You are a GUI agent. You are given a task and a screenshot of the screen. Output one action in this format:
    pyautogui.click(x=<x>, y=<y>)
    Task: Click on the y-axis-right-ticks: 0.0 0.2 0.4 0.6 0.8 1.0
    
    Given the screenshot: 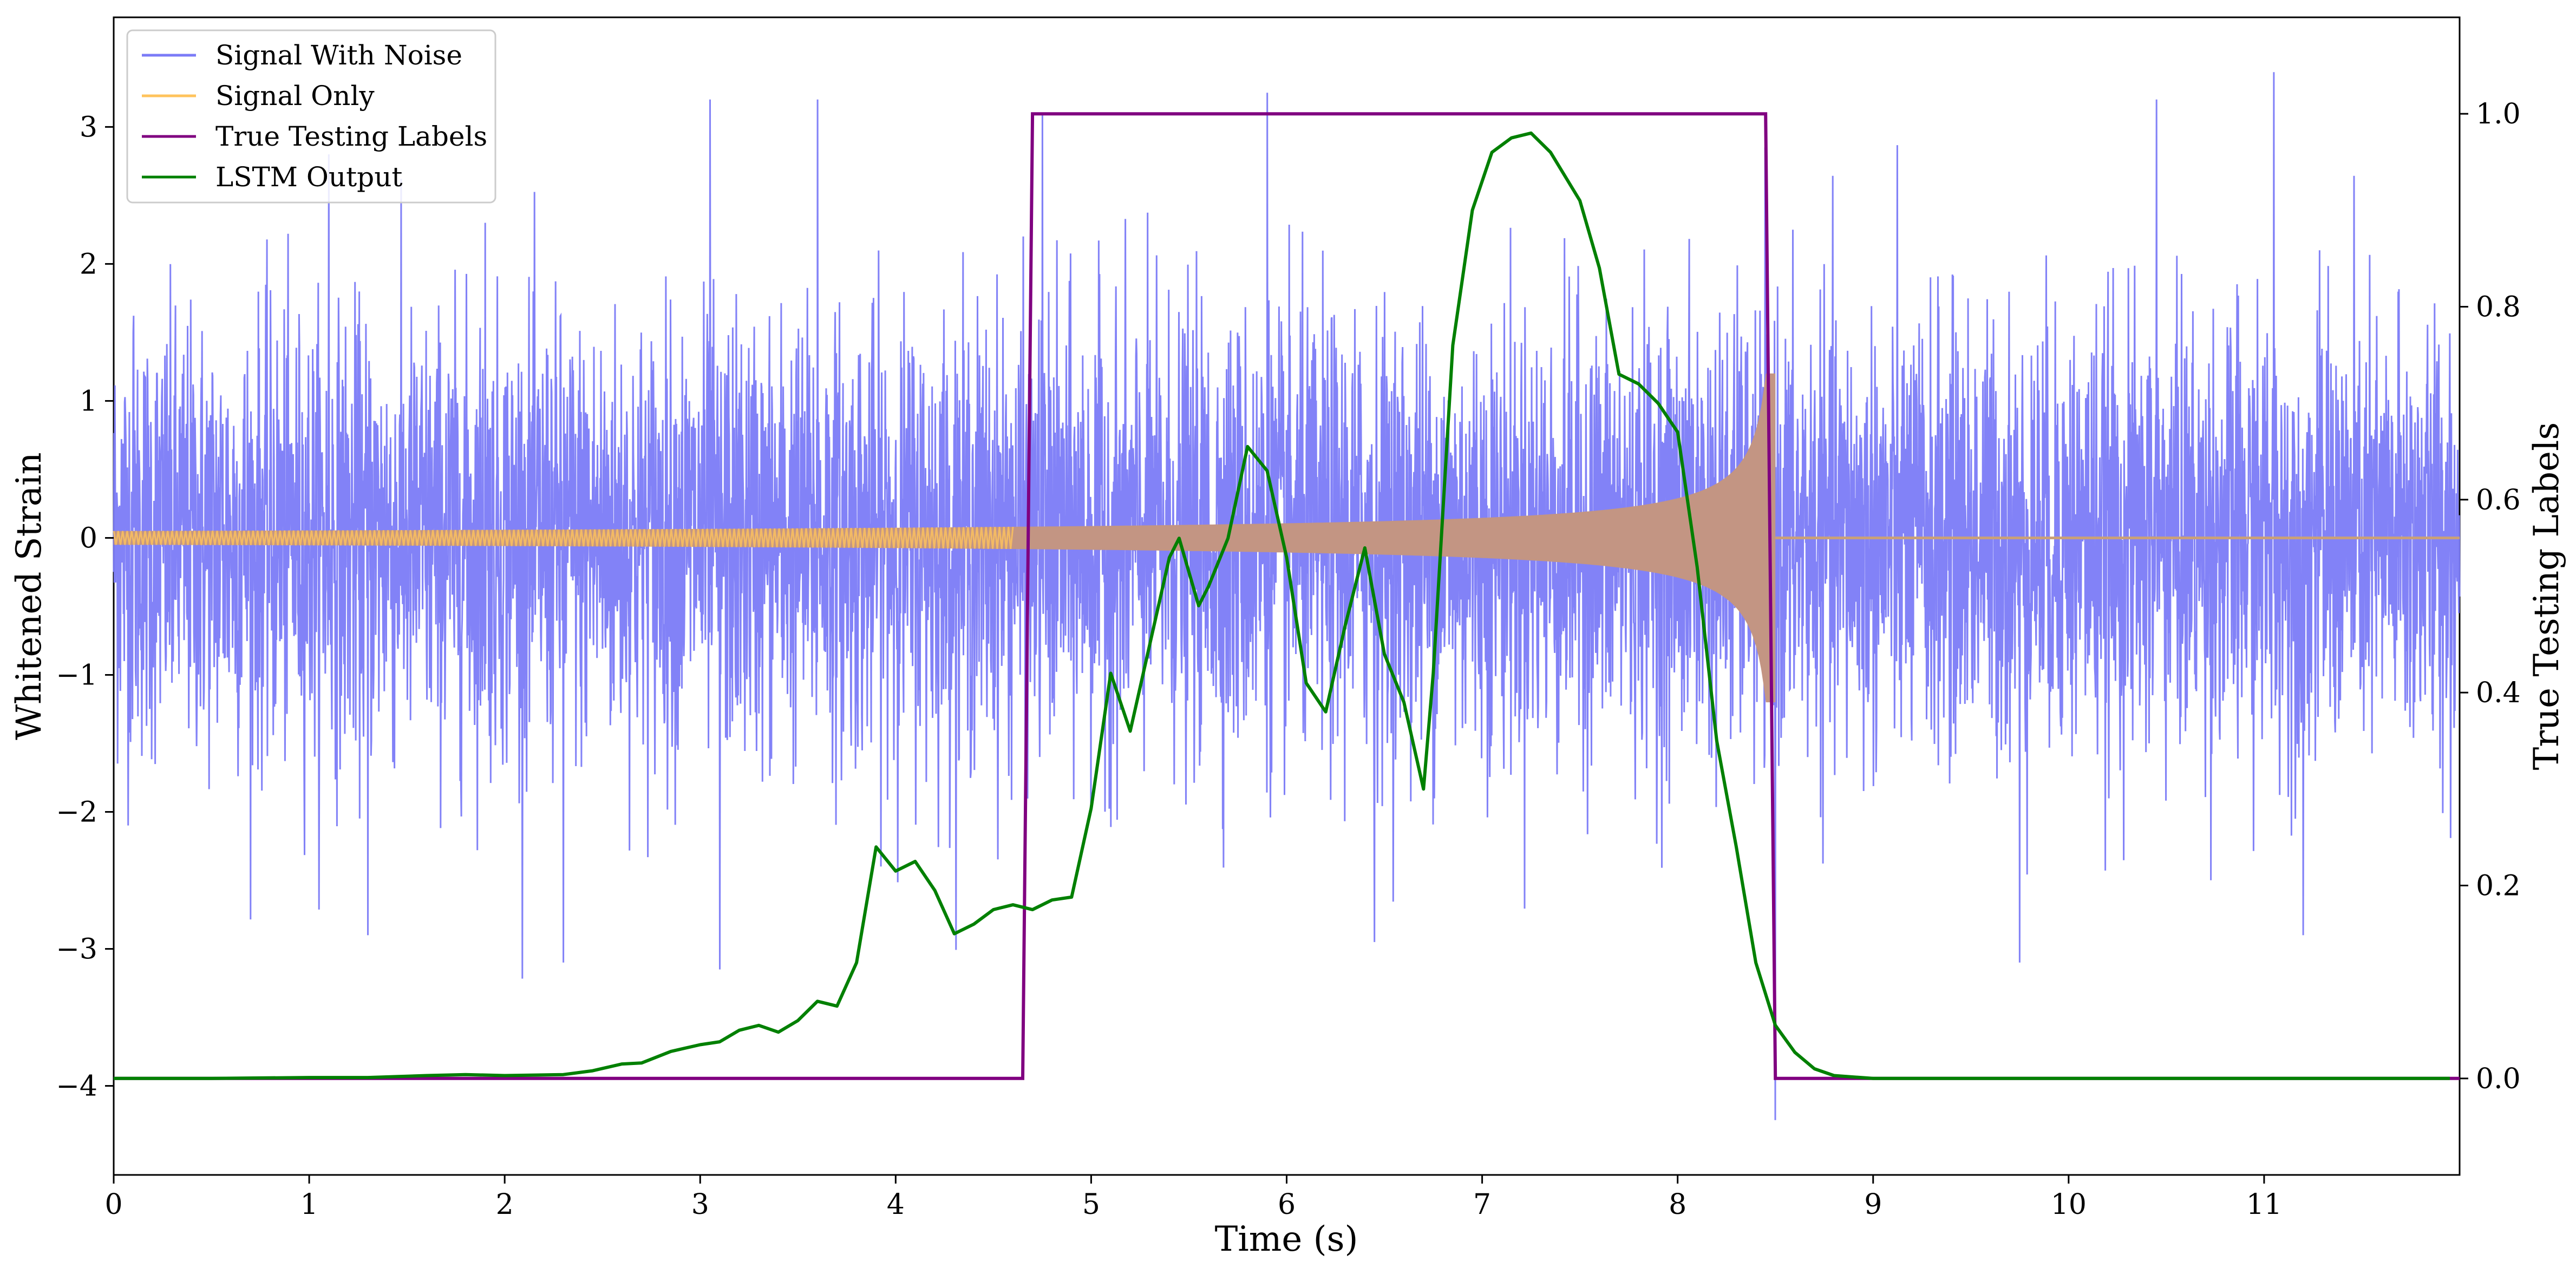 What is the action you would take?
    pyautogui.click(x=2490, y=596)
    